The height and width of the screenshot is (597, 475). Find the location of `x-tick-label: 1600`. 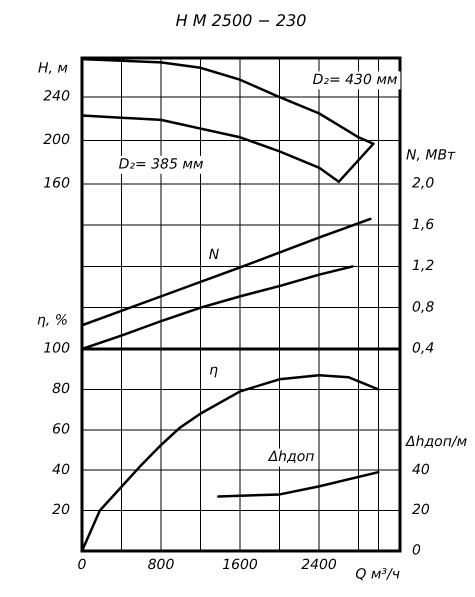

x-tick-label: 1600 is located at coordinates (240, 565).